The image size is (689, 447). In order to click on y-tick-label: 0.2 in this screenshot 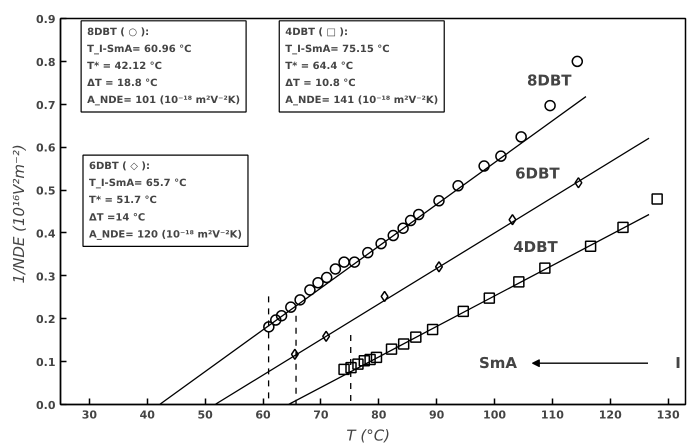, I will do `click(46, 319)`.